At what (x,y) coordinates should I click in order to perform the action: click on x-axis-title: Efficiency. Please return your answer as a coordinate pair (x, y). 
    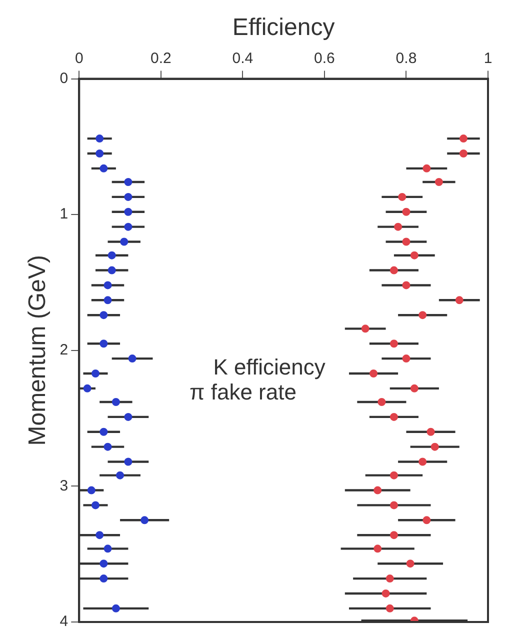
    Looking at the image, I should click on (283, 28).